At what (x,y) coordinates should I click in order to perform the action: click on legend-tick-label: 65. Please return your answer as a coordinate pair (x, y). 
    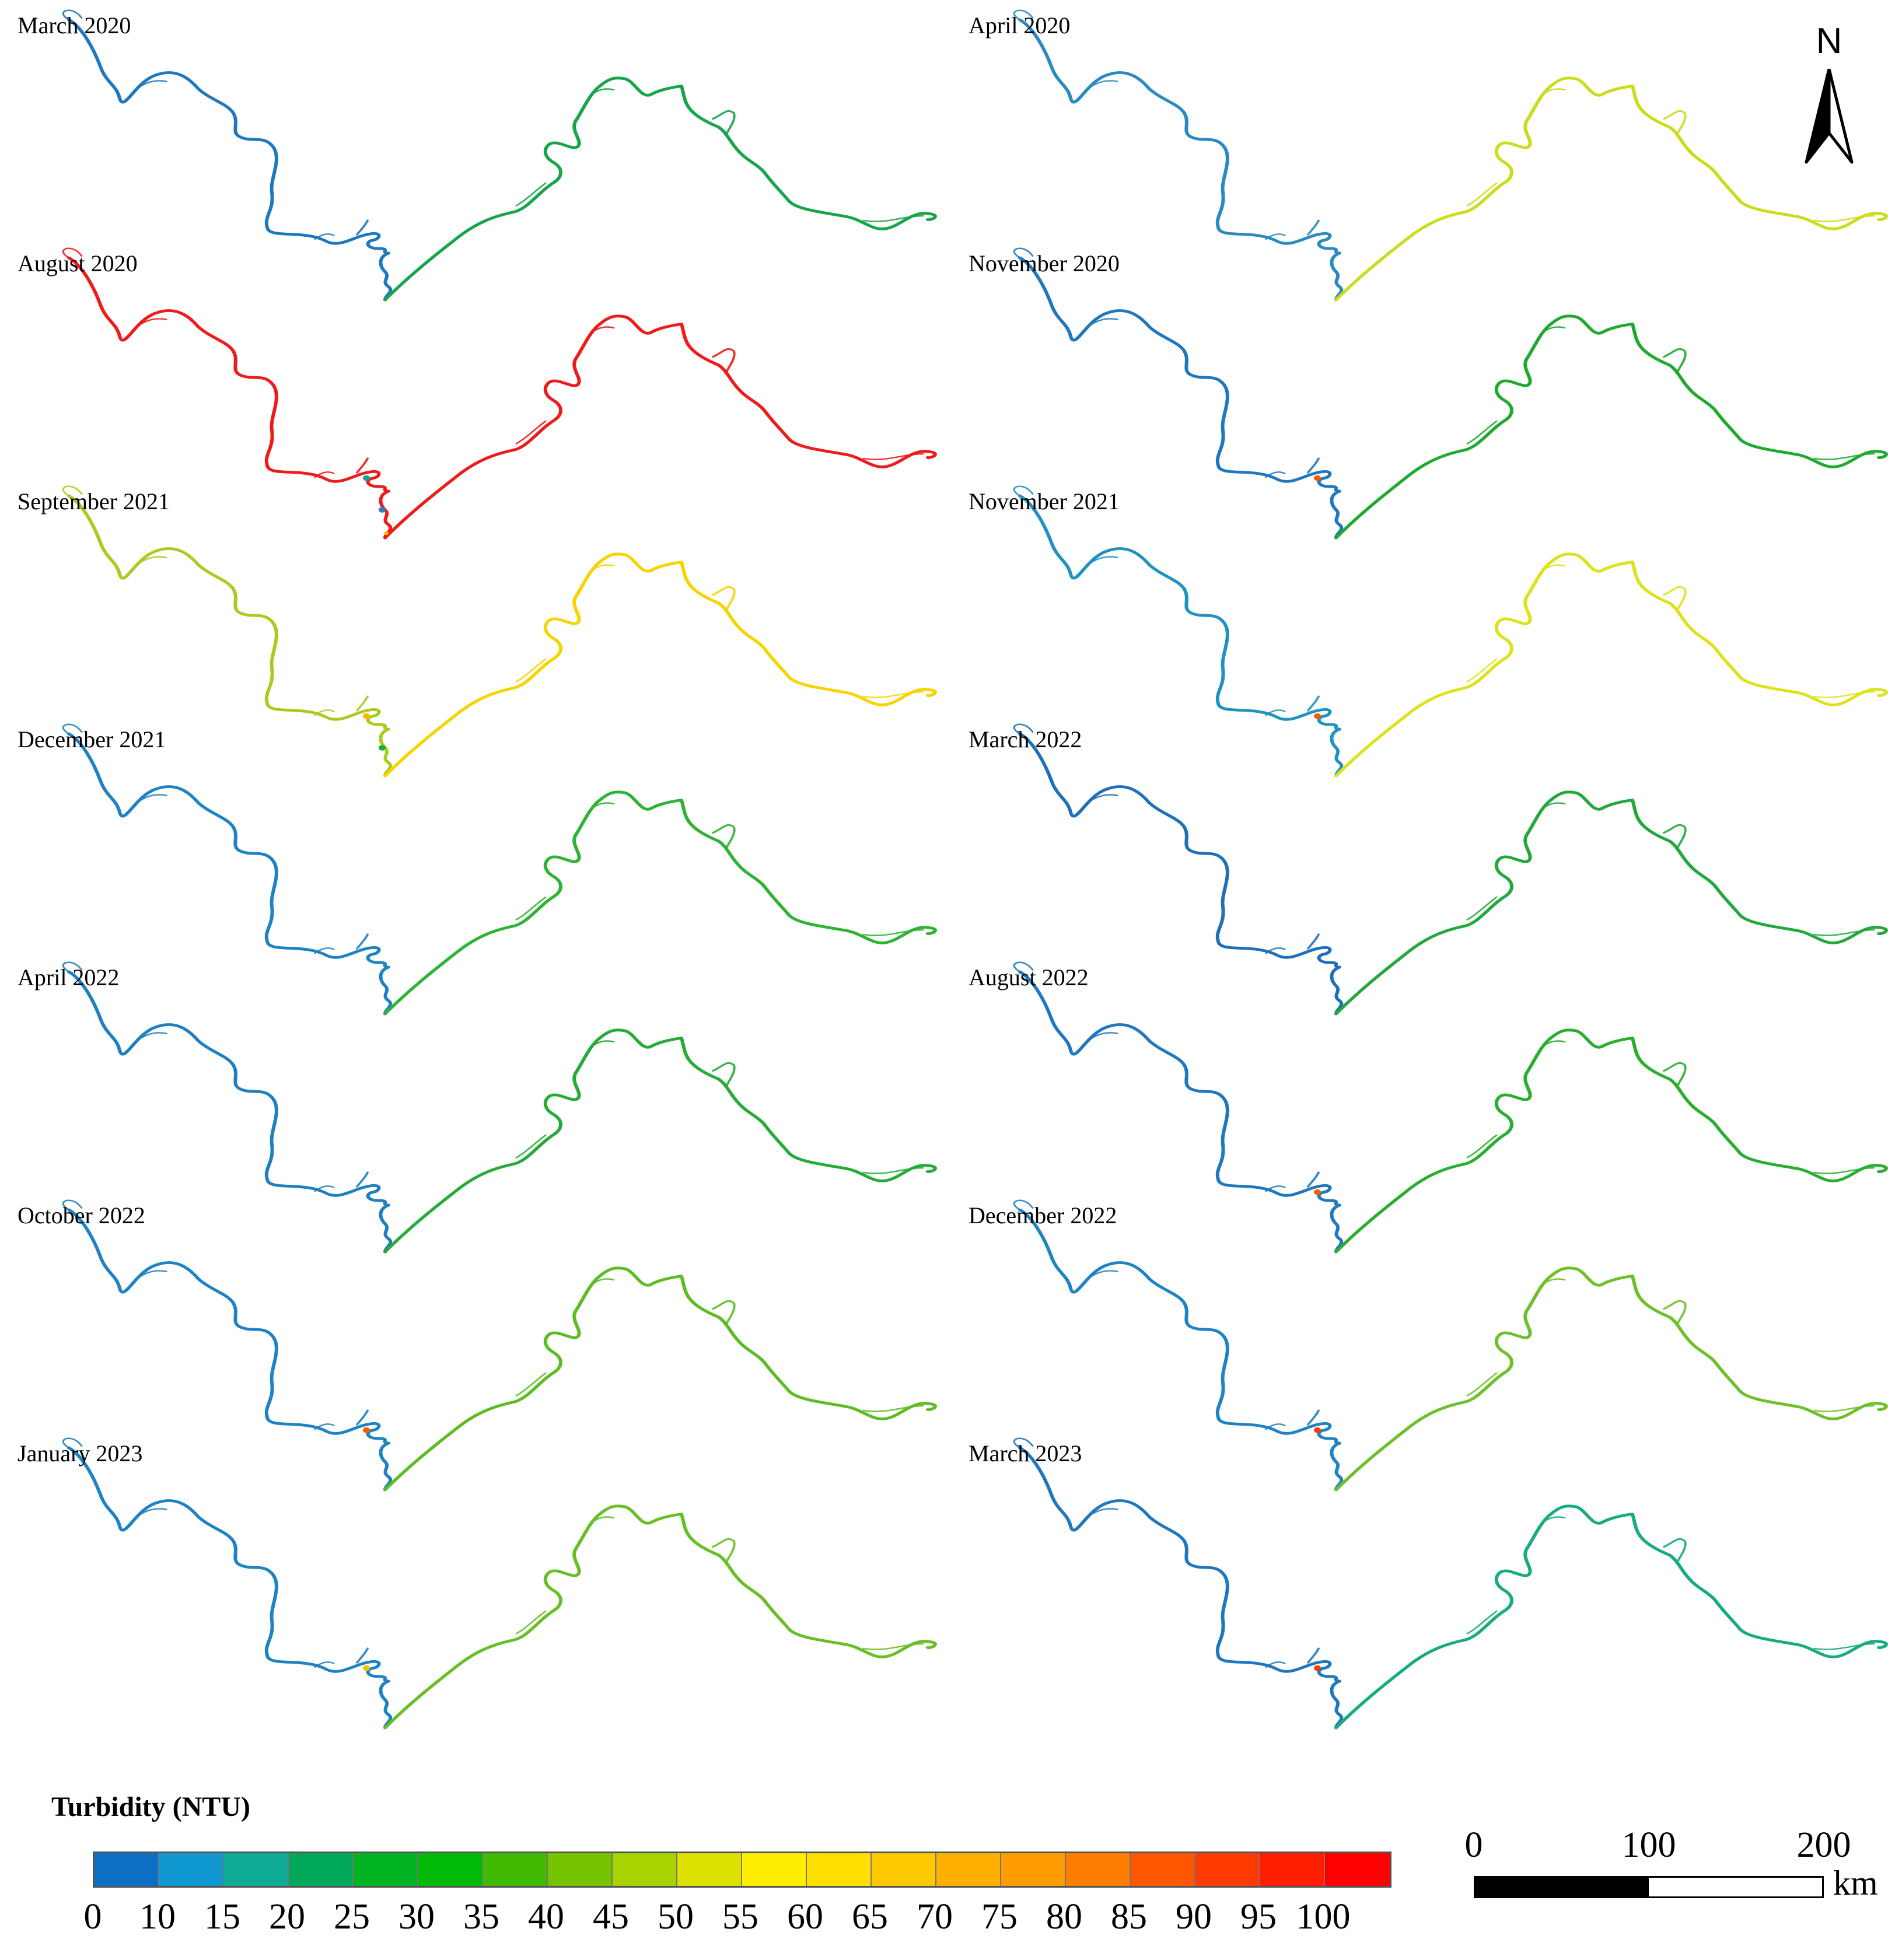
    Looking at the image, I should click on (870, 1917).